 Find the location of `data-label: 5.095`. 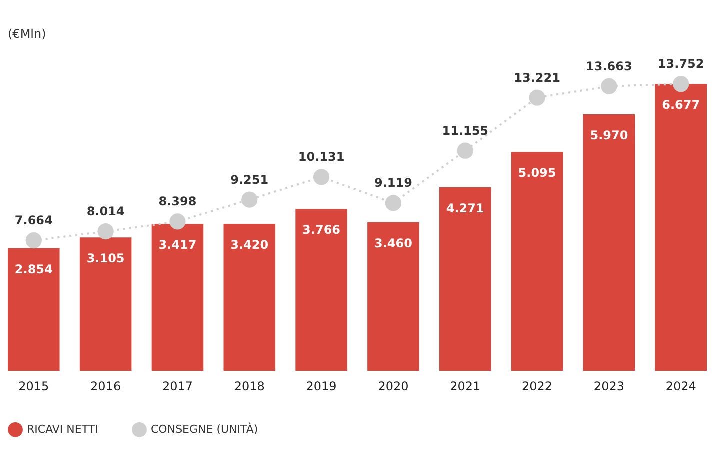

data-label: 5.095 is located at coordinates (537, 173).